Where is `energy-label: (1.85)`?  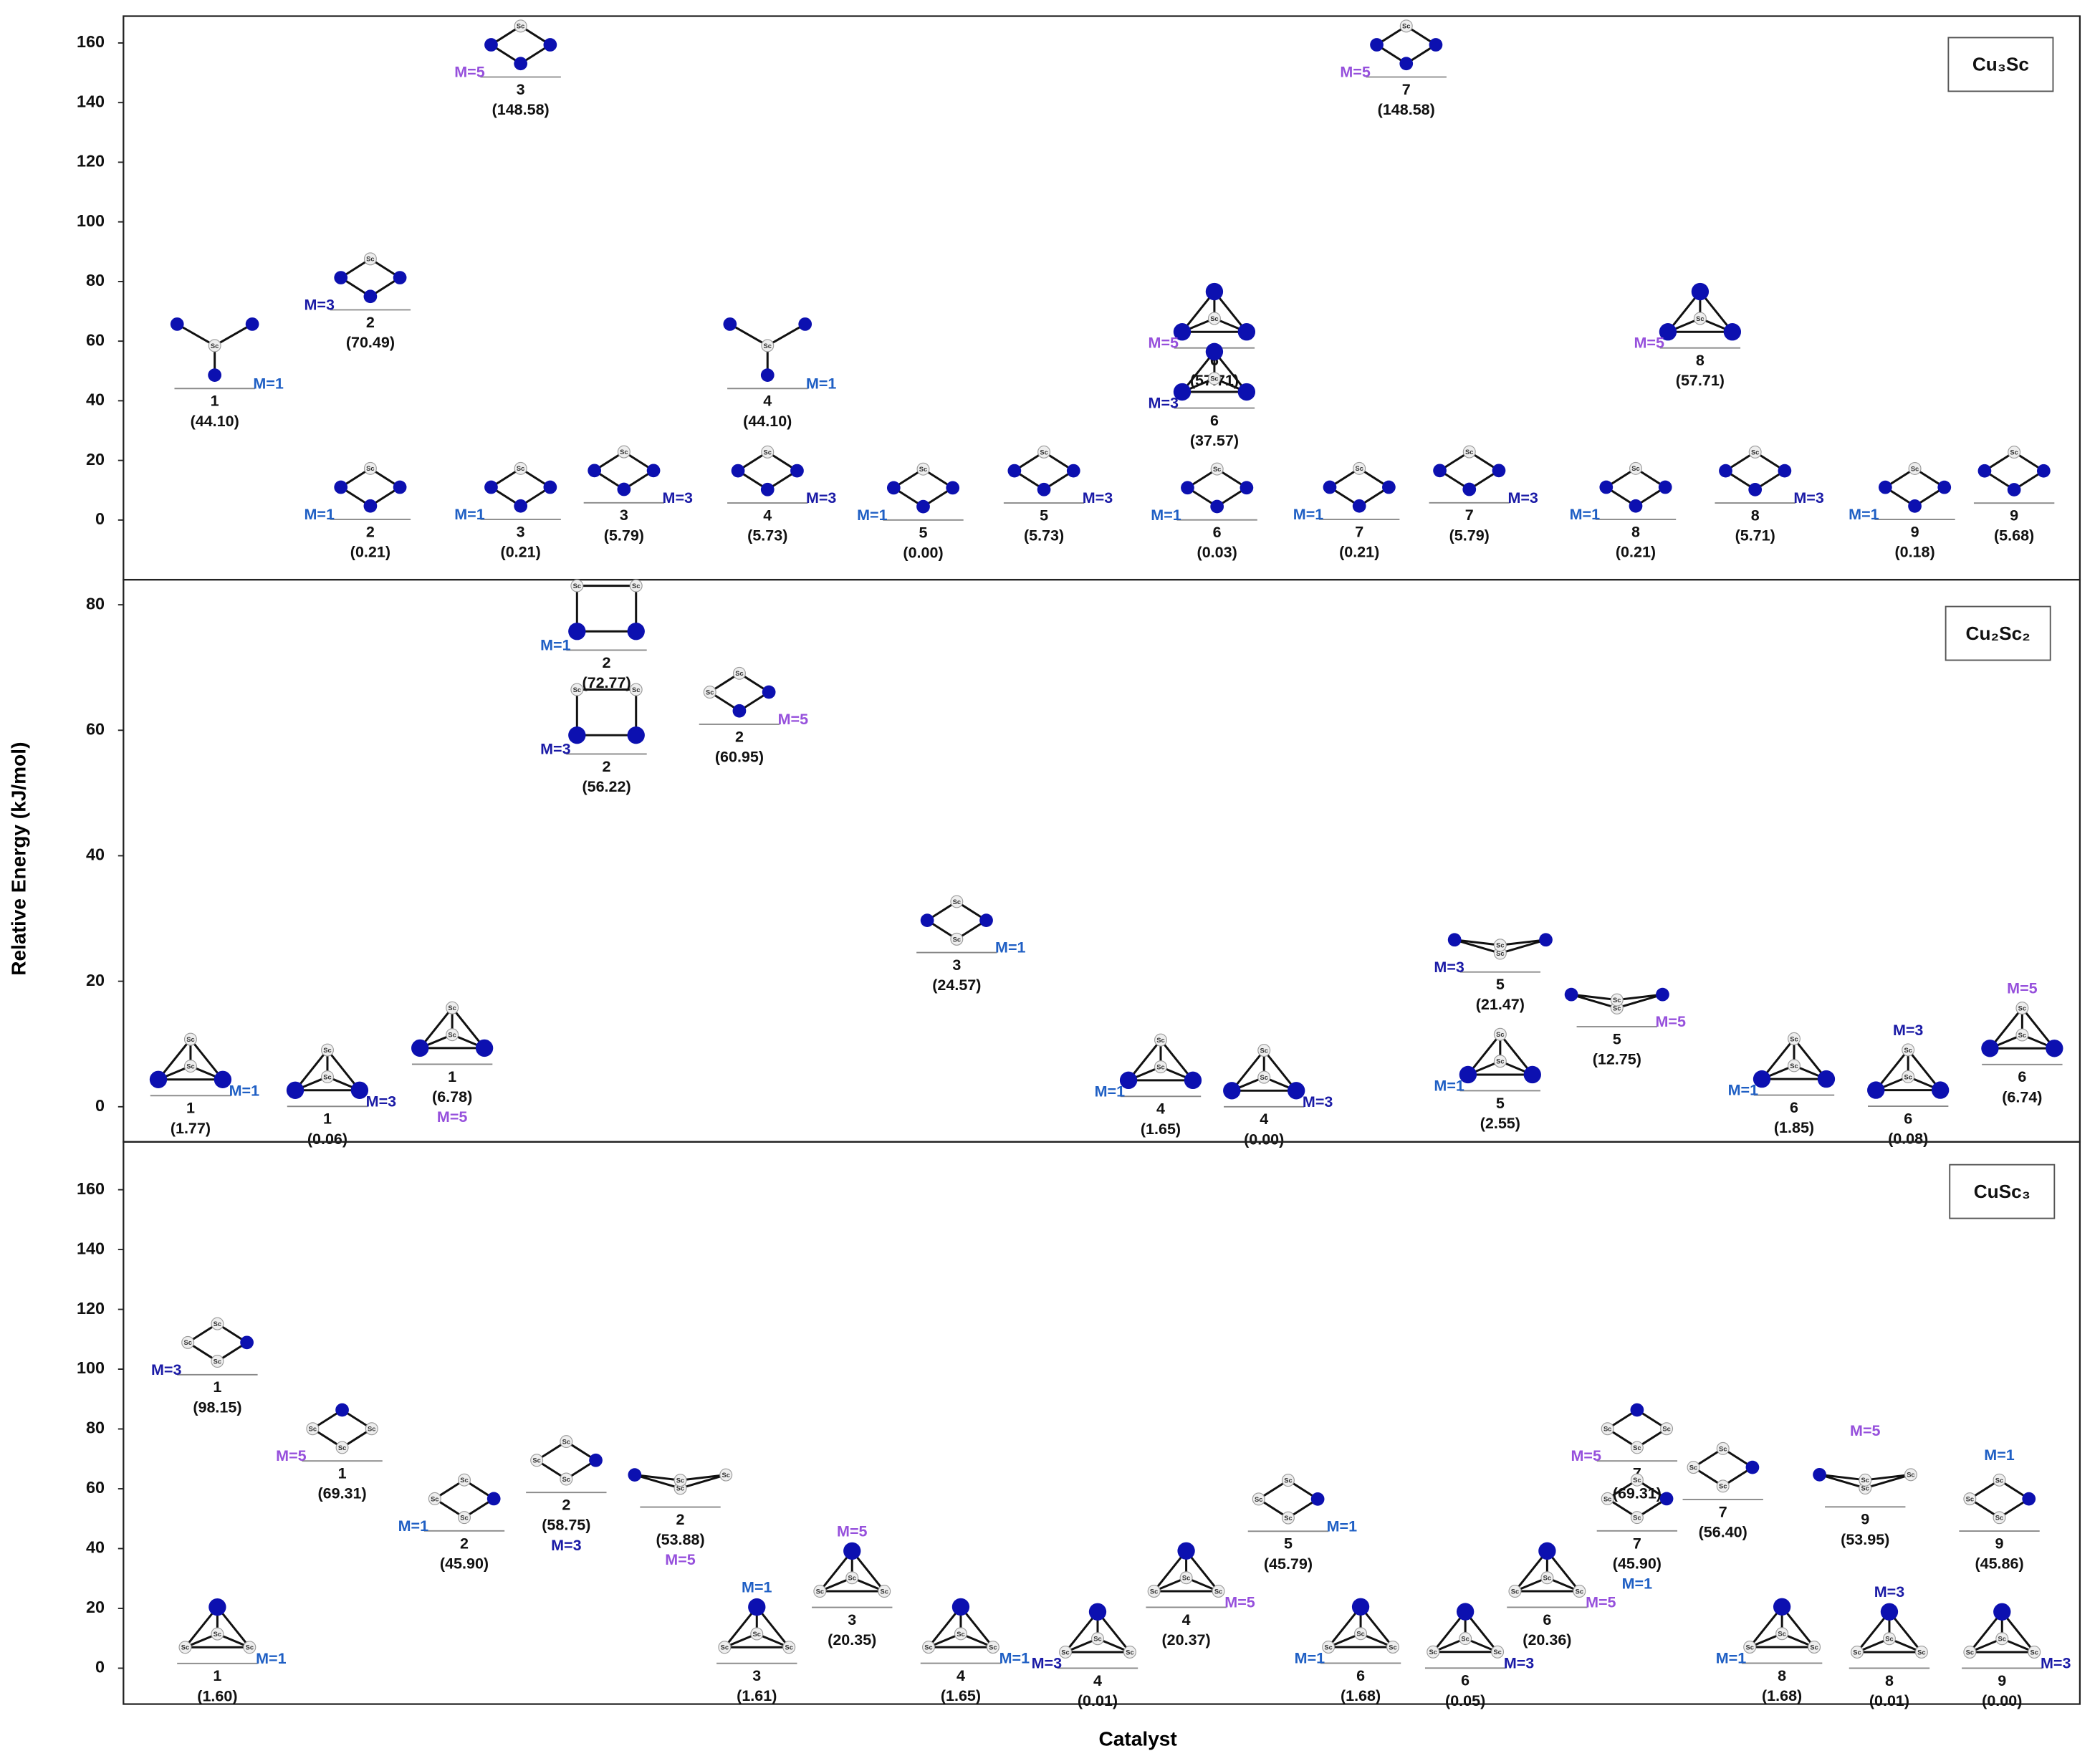 energy-label: (1.85) is located at coordinates (1794, 1127).